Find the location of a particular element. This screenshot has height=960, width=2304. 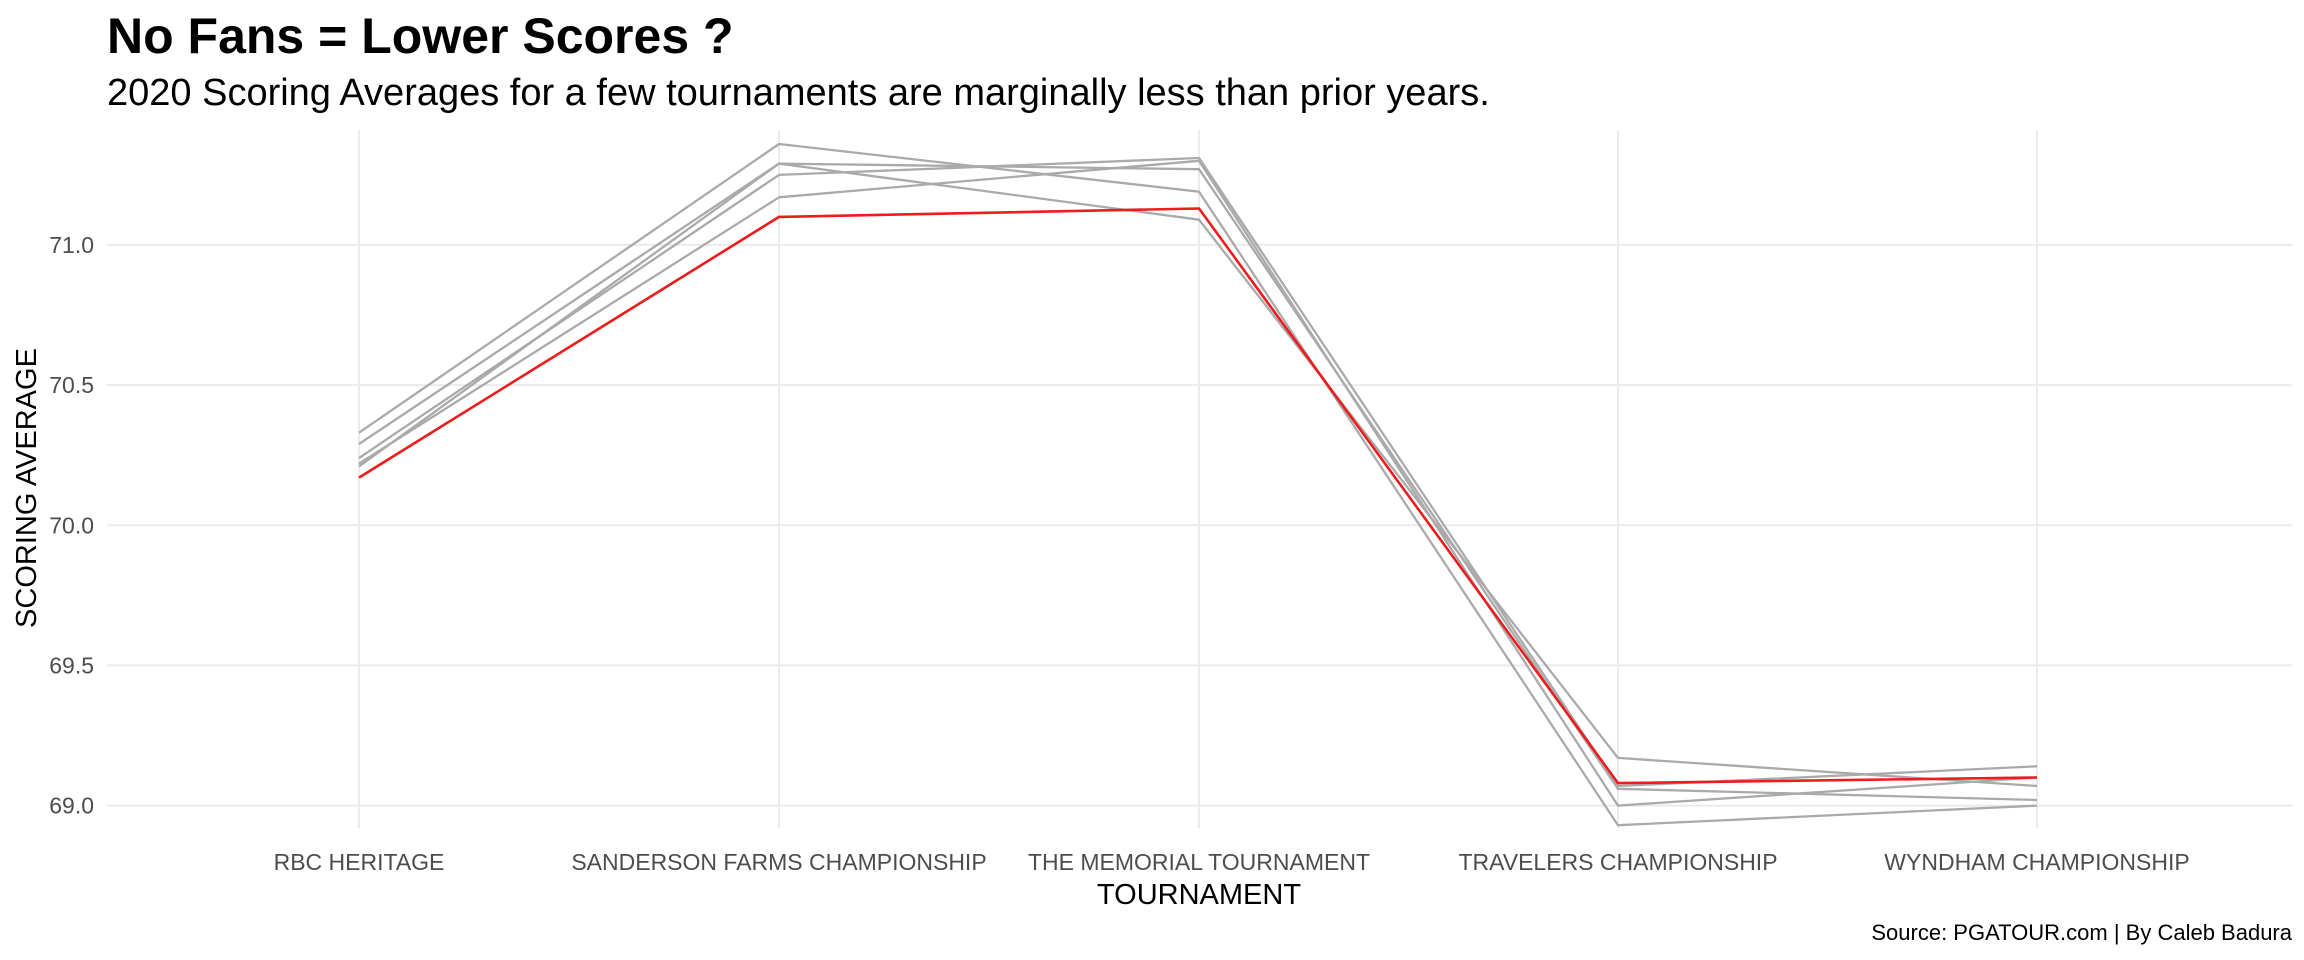

y-tick-label: 69.0 is located at coordinates (71, 806).